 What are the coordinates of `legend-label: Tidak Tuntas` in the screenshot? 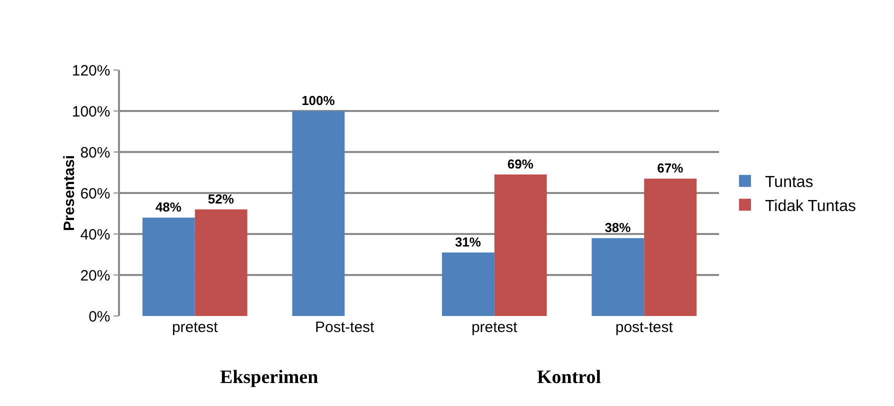 It's located at (810, 206).